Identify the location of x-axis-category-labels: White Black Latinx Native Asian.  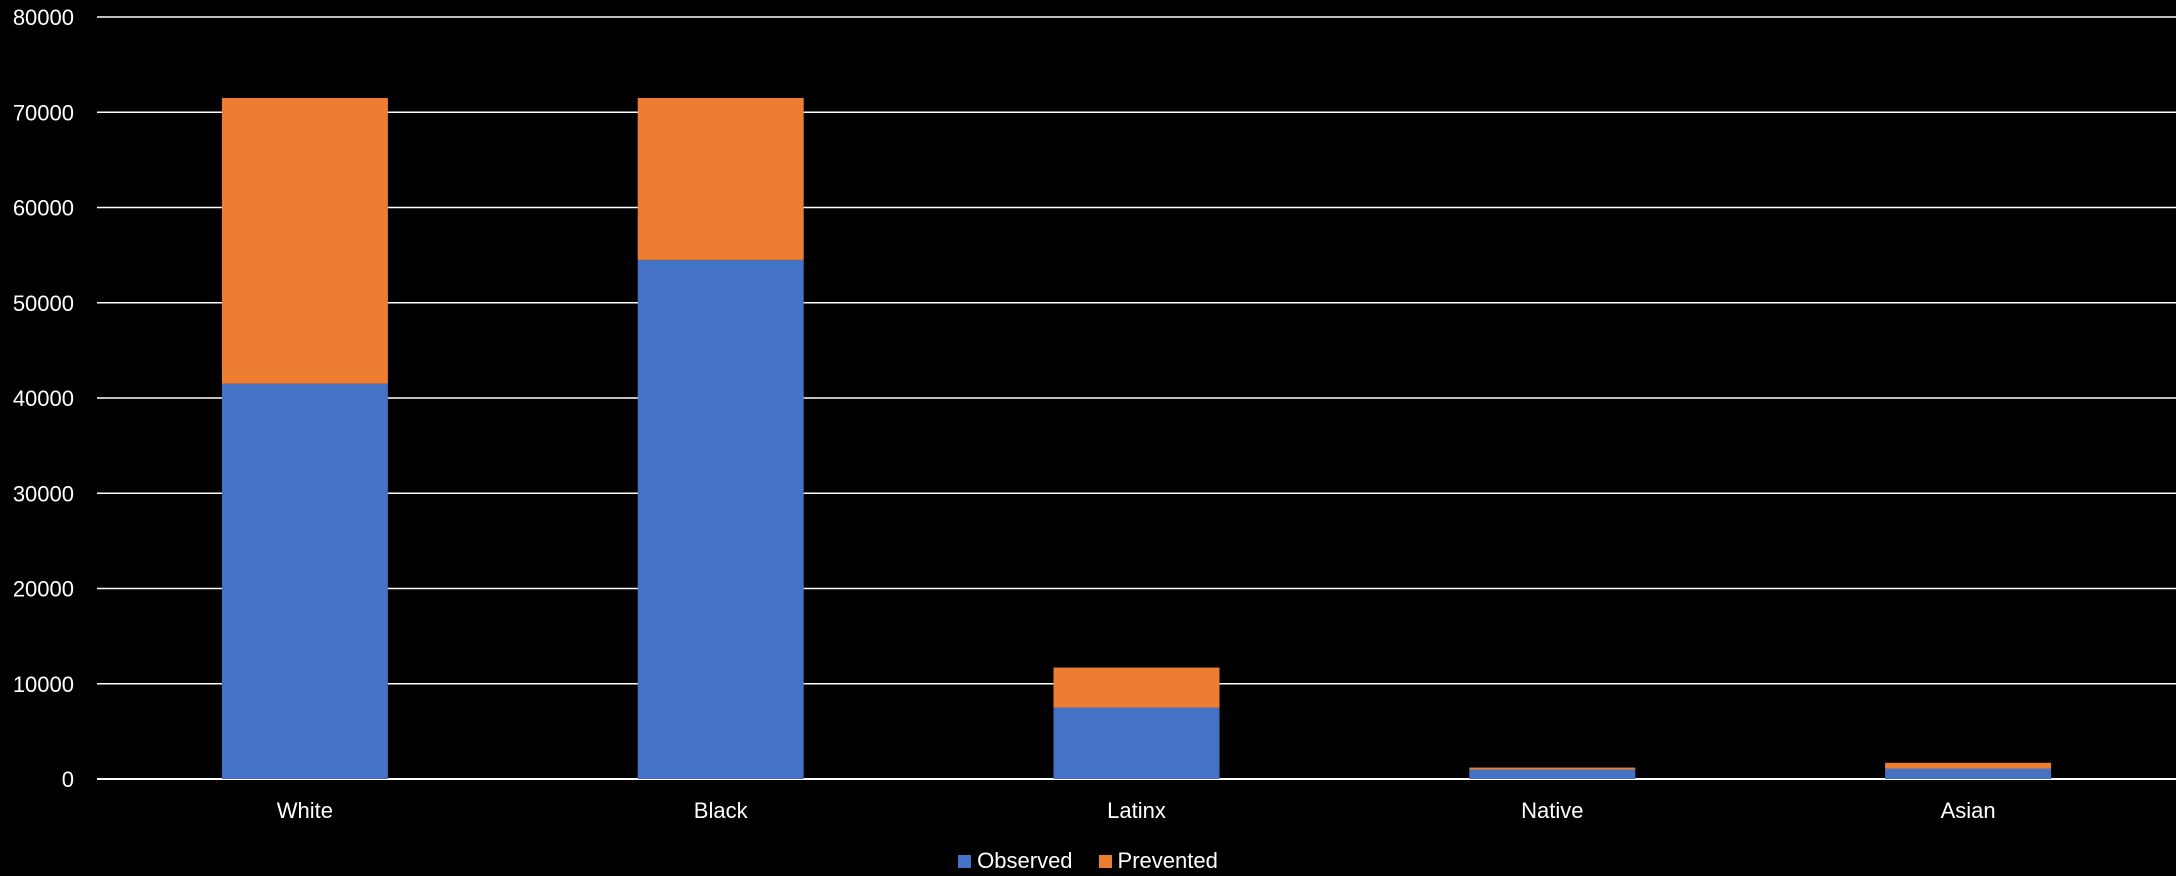
(1136, 810).